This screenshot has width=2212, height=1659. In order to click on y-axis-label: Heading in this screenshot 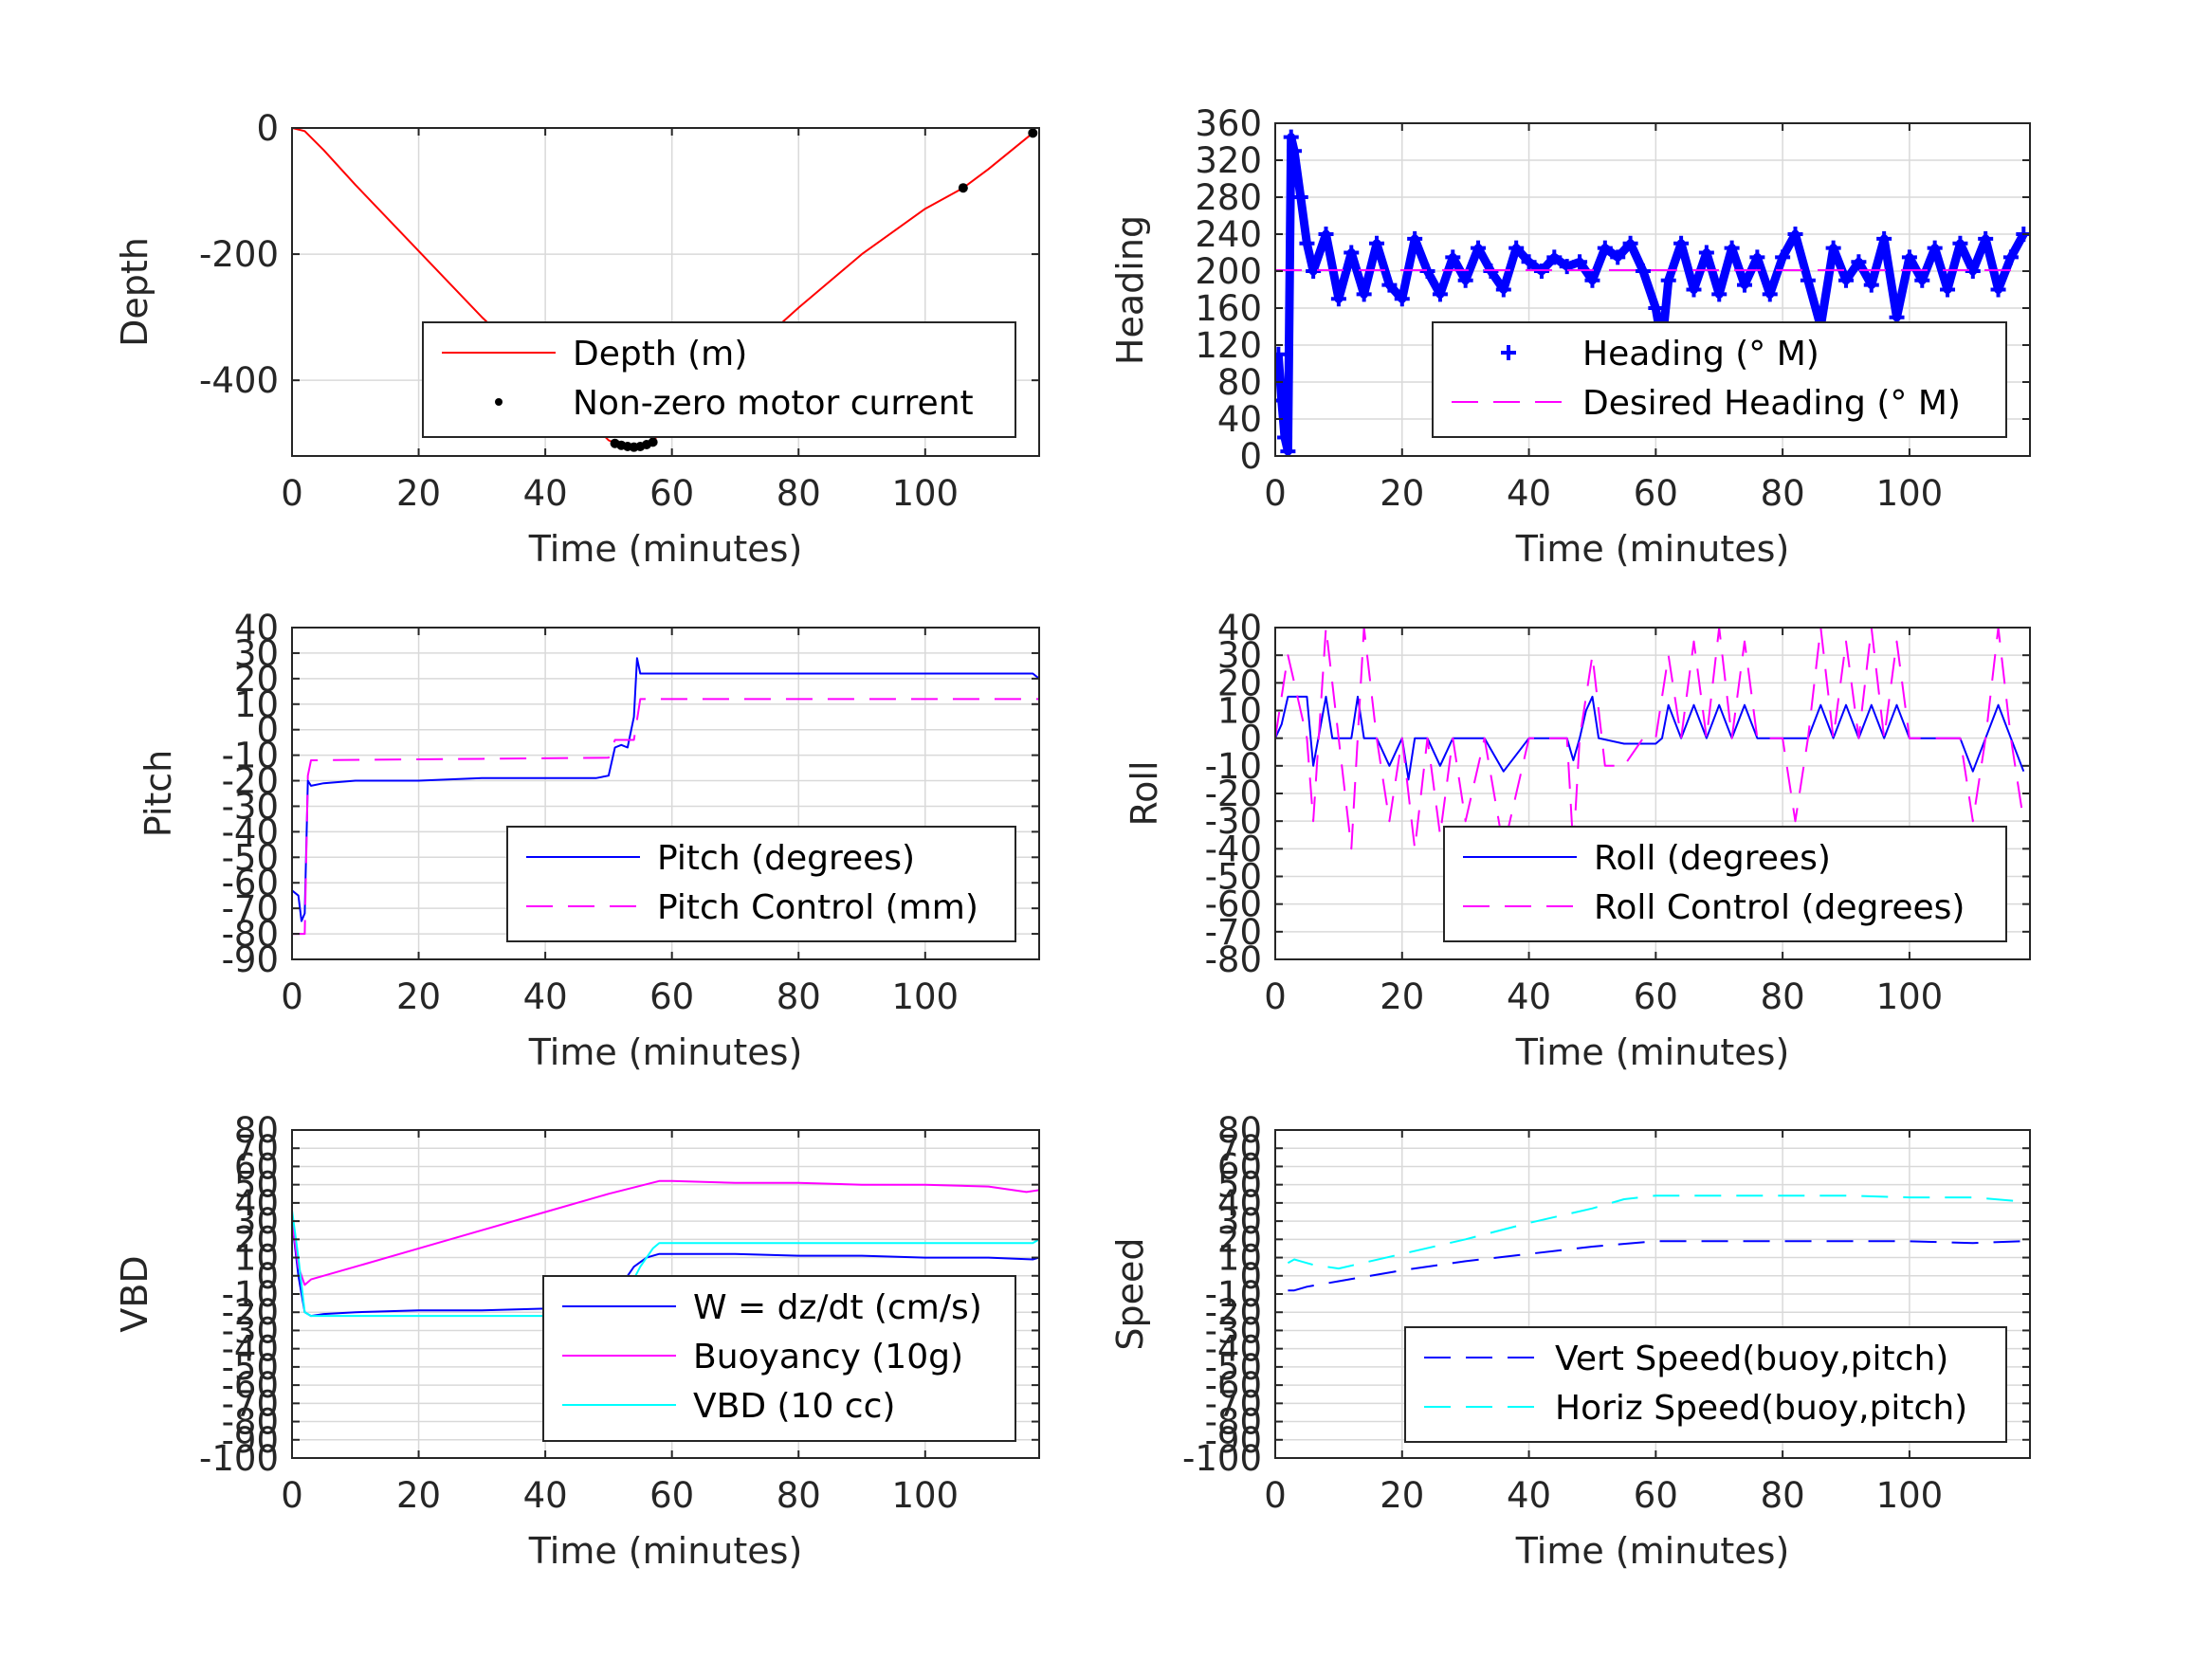, I will do `click(1130, 290)`.